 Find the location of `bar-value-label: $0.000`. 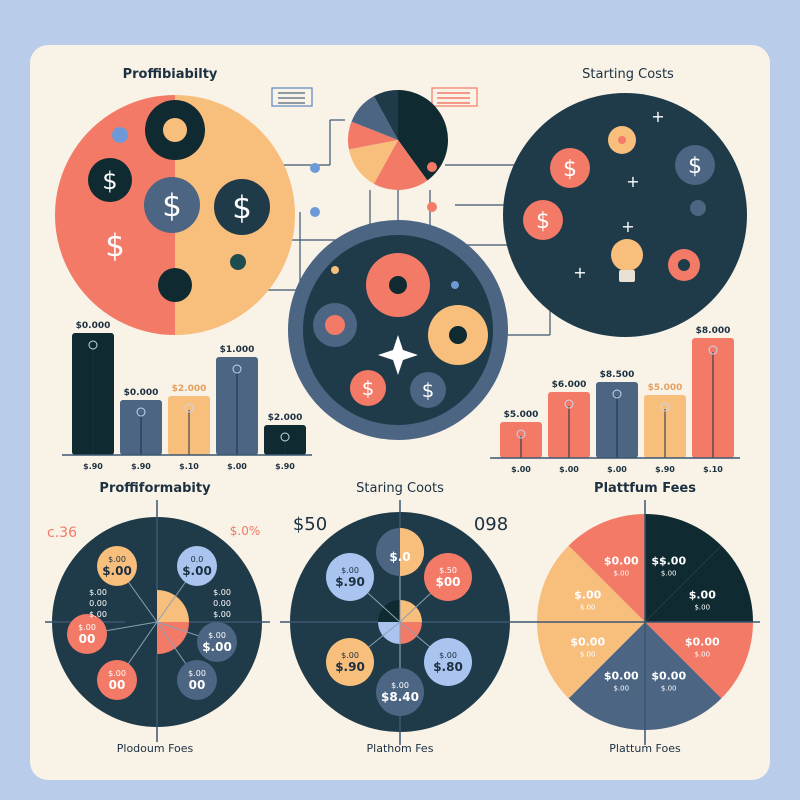

bar-value-label: $0.000 is located at coordinates (141, 393).